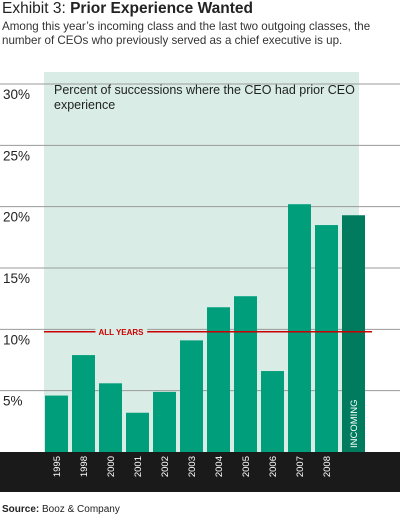  What do you see at coordinates (219, 466) in the screenshot?
I see `x-tick-label: 2004` at bounding box center [219, 466].